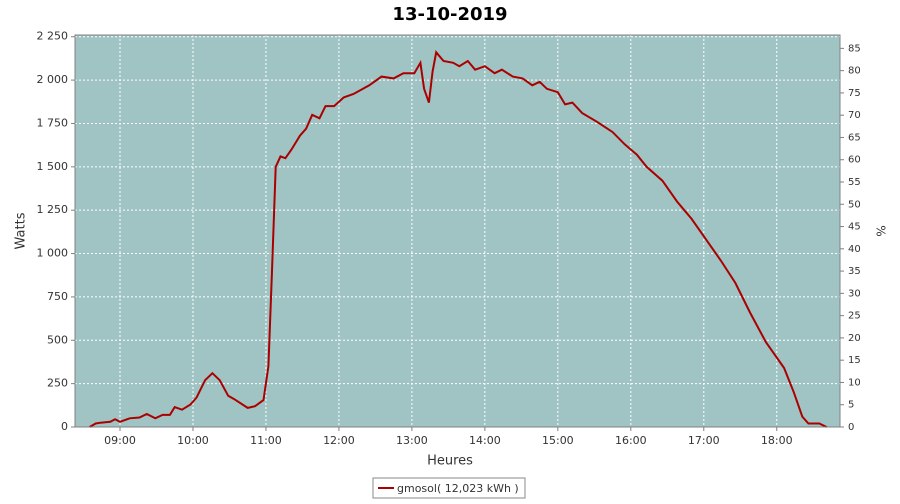  I want to click on x-tick-label: 13:00, so click(412, 440).